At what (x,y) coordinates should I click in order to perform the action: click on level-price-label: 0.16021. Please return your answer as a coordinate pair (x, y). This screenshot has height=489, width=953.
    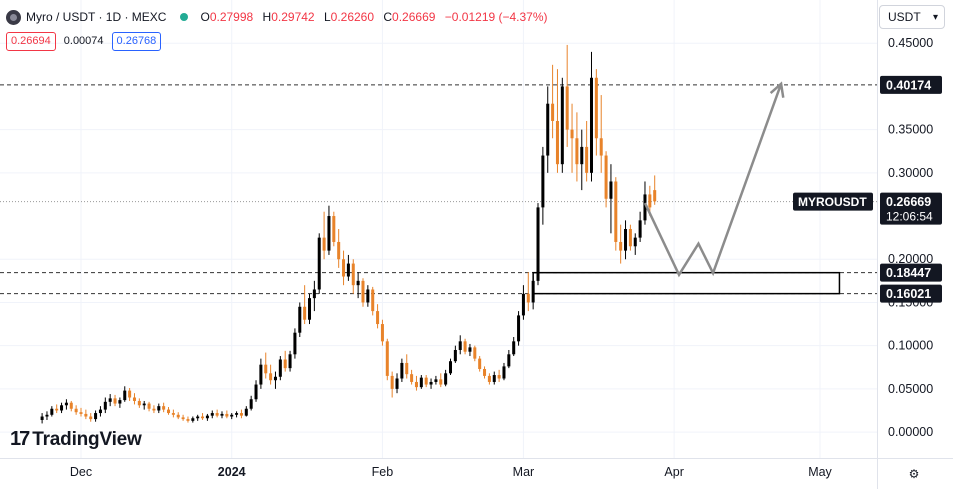
    Looking at the image, I should click on (911, 293).